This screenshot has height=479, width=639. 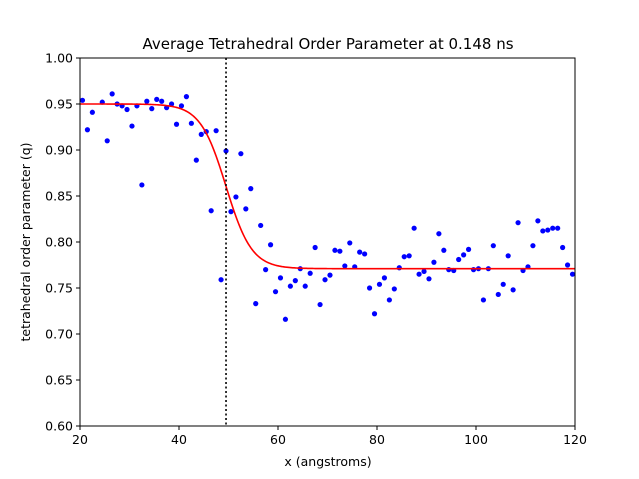 What do you see at coordinates (59, 334) in the screenshot?
I see `y-tick-label: 0.70` at bounding box center [59, 334].